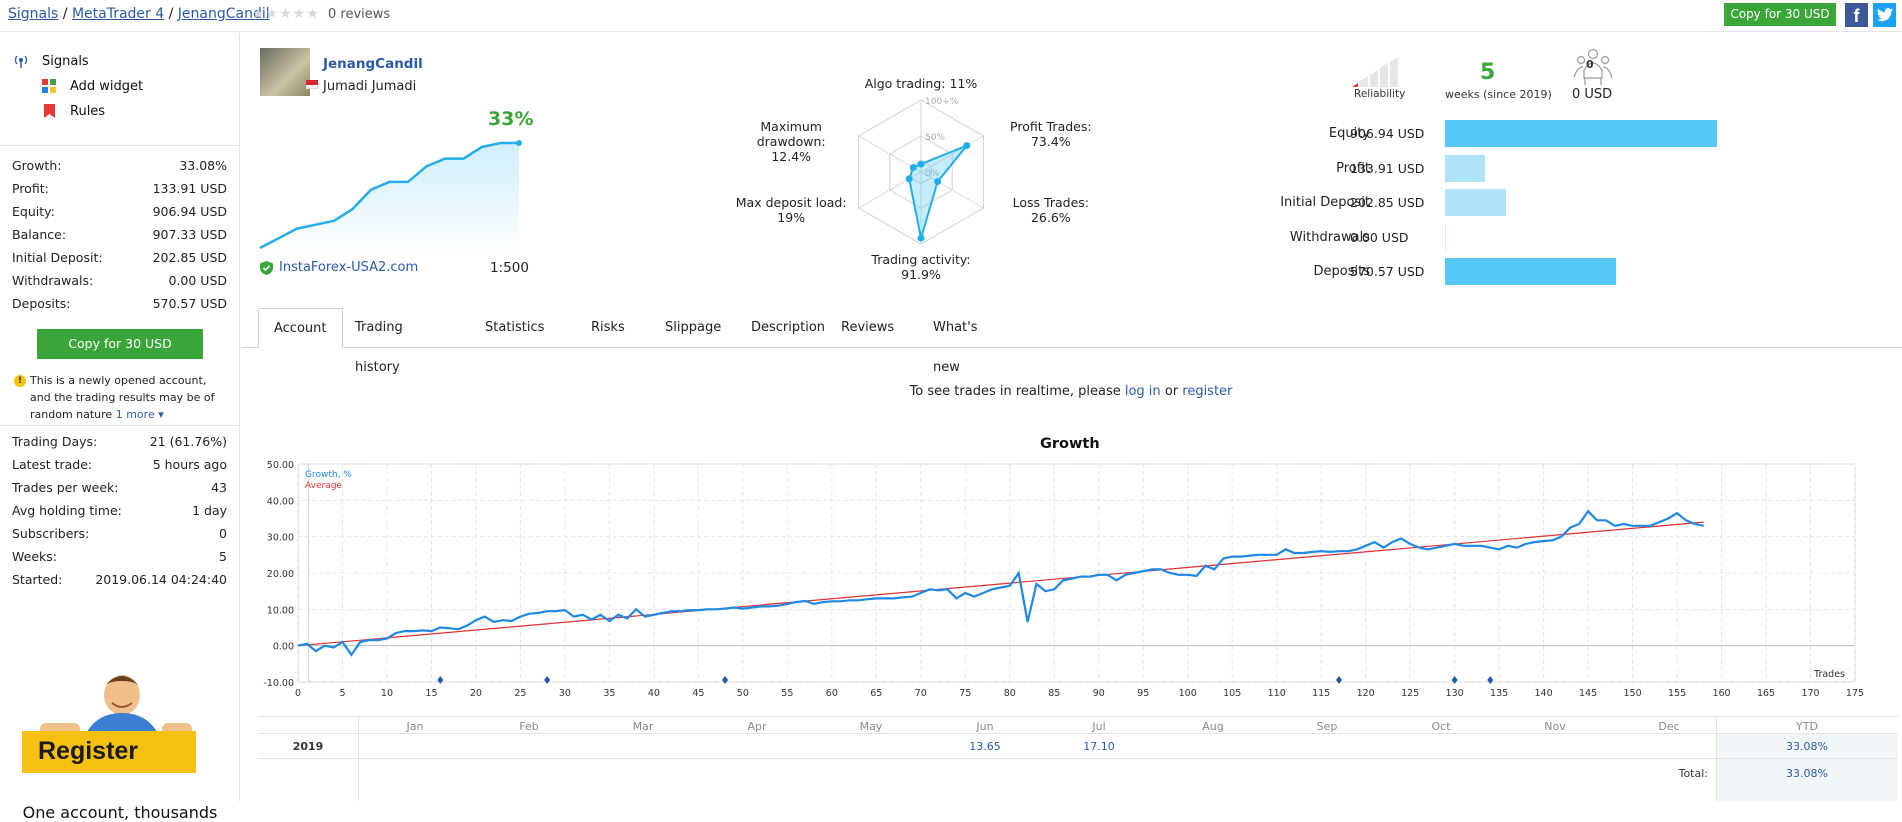 This screenshot has width=1902, height=822. I want to click on stat-label: Equity:, so click(33, 211).